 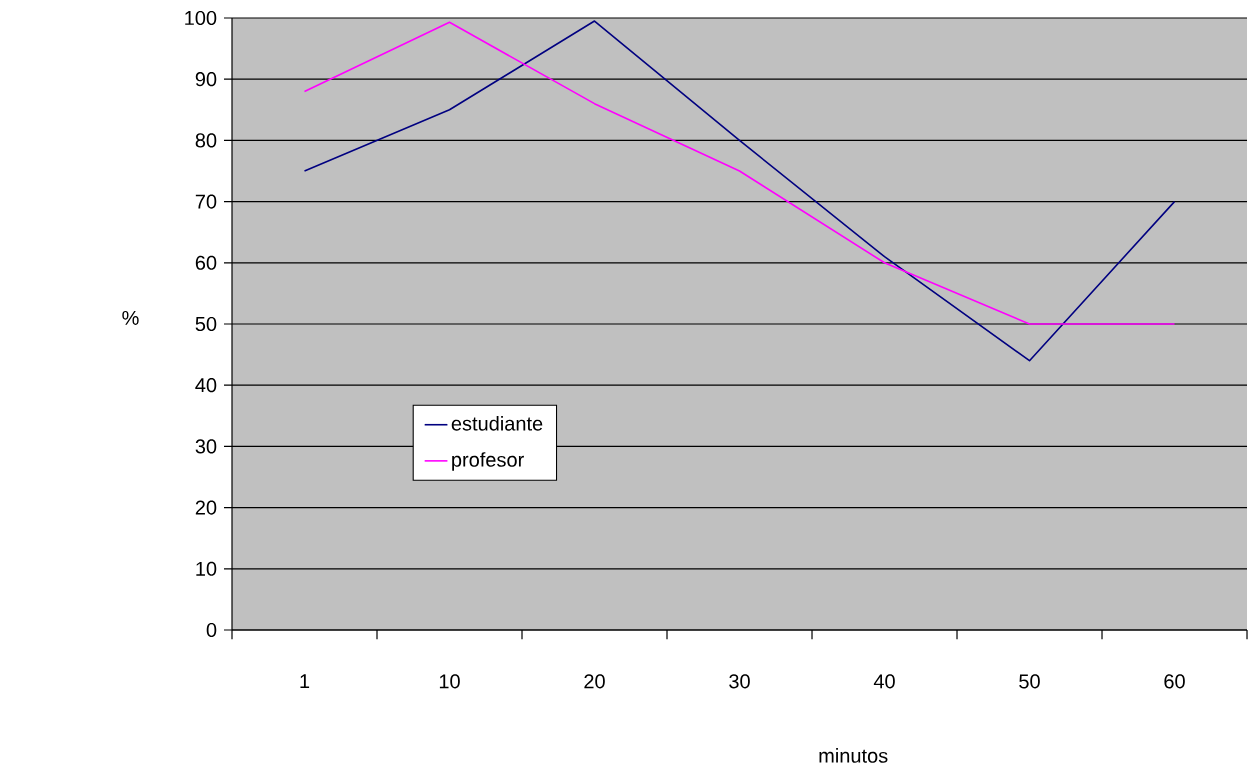 I want to click on x-axis-title: minutos, so click(x=853, y=755).